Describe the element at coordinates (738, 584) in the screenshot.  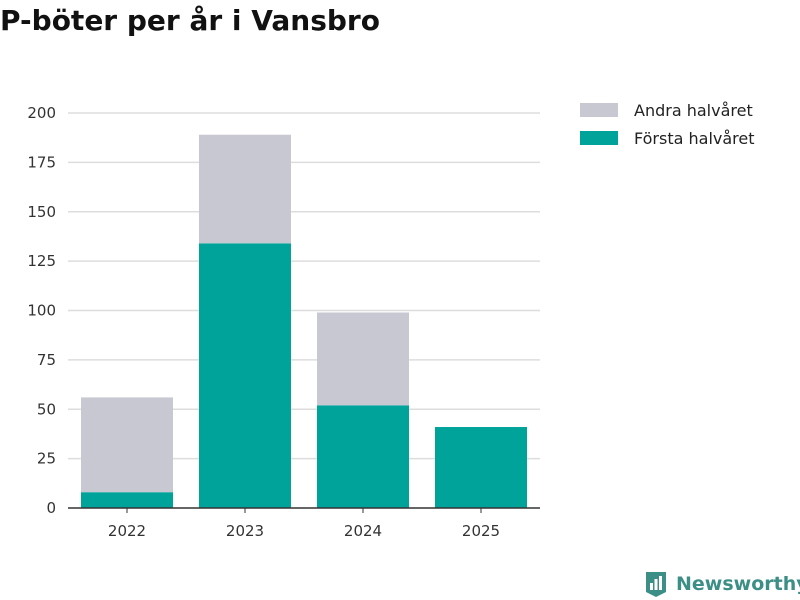
I see `brand-name: Newsworthy` at that location.